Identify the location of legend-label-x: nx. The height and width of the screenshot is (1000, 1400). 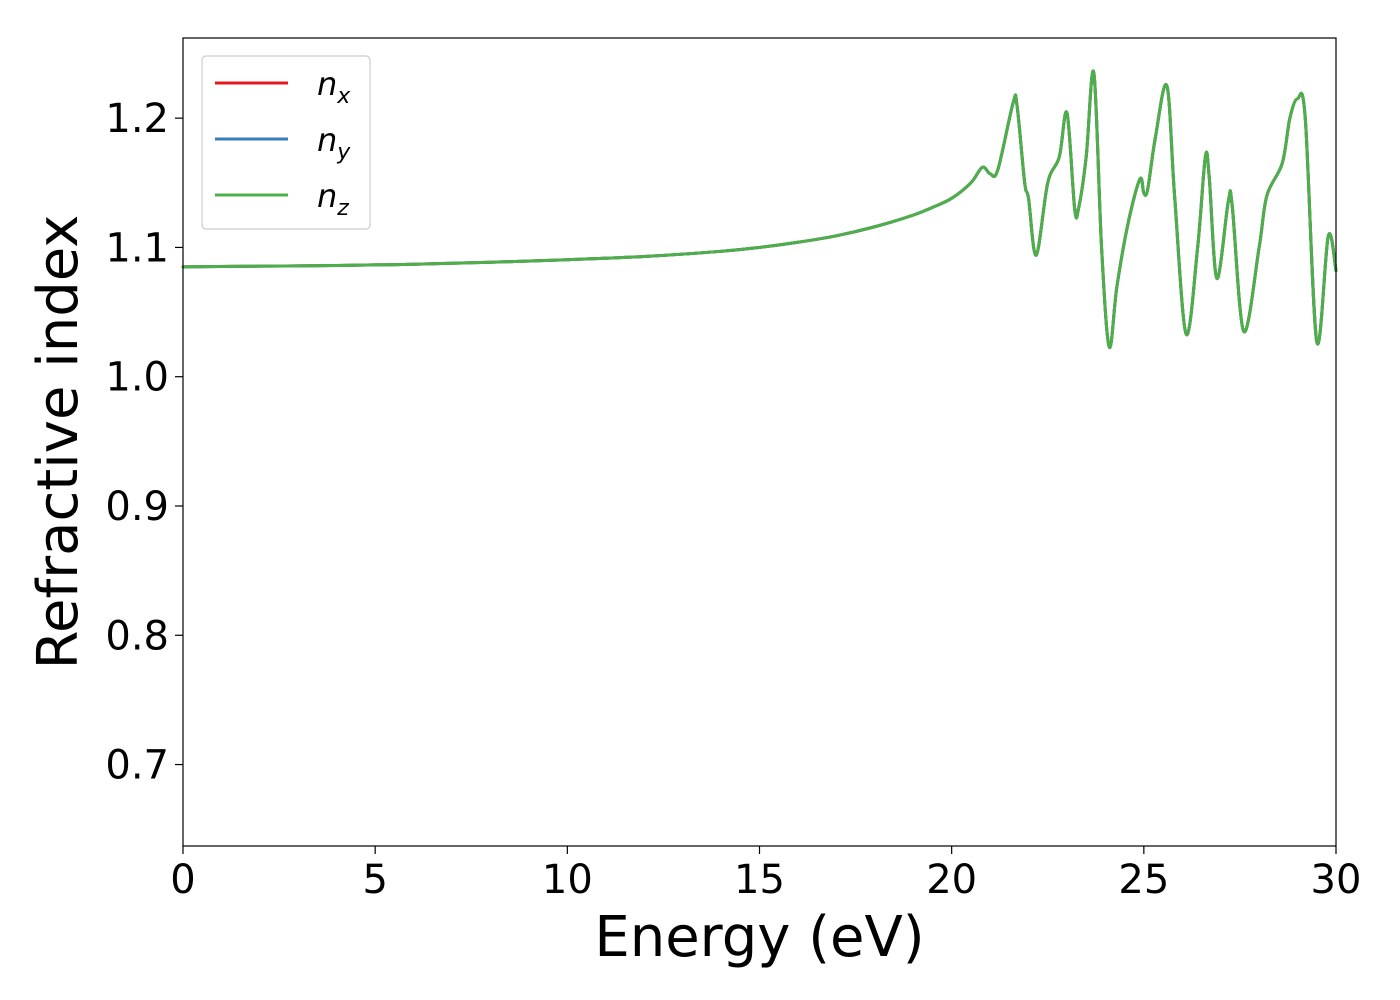
(334, 87).